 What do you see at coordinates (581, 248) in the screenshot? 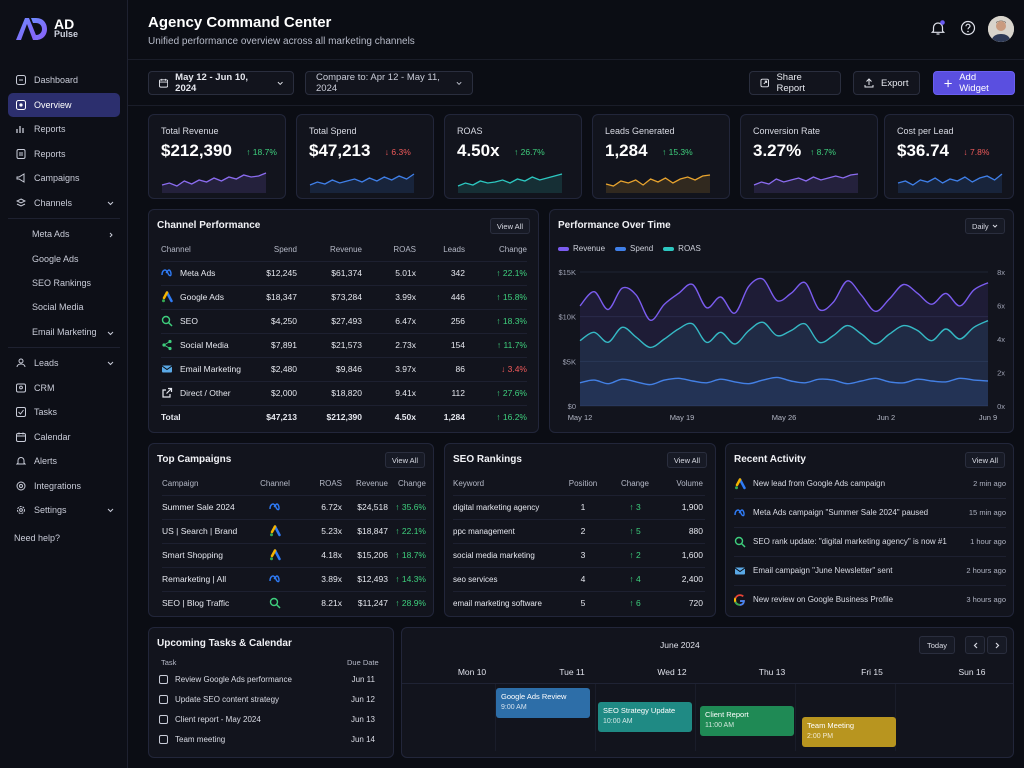
I see `legend-item: Revenue` at bounding box center [581, 248].